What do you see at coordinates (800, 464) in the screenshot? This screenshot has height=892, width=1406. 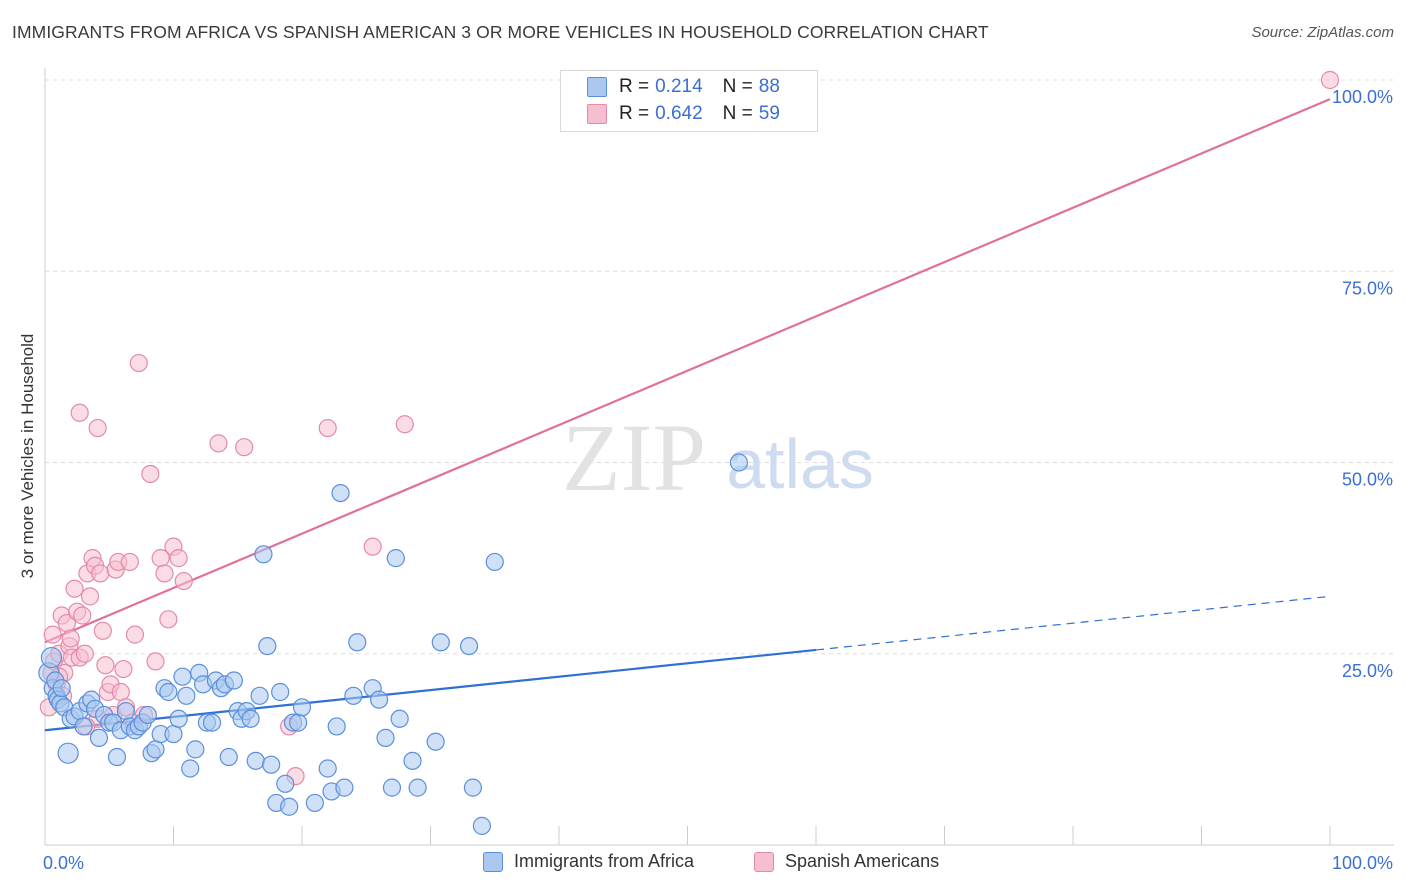 I see `watermark-atlas: atlas` at bounding box center [800, 464].